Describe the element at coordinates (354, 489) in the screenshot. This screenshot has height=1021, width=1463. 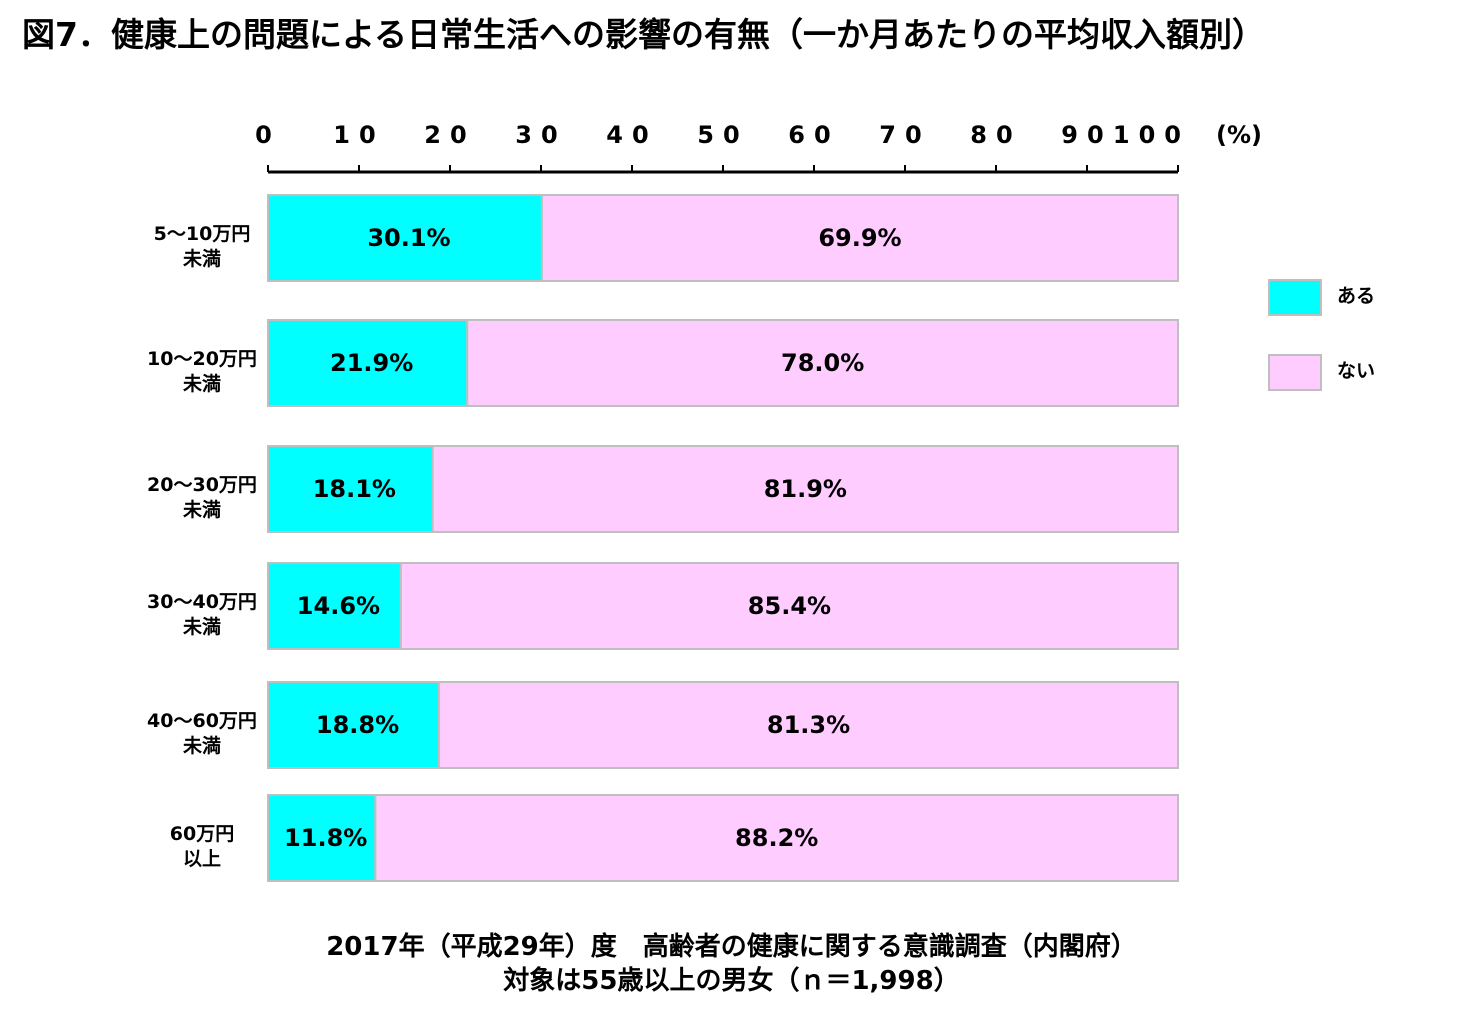
I see `data-label-aru: 18.1%` at that location.